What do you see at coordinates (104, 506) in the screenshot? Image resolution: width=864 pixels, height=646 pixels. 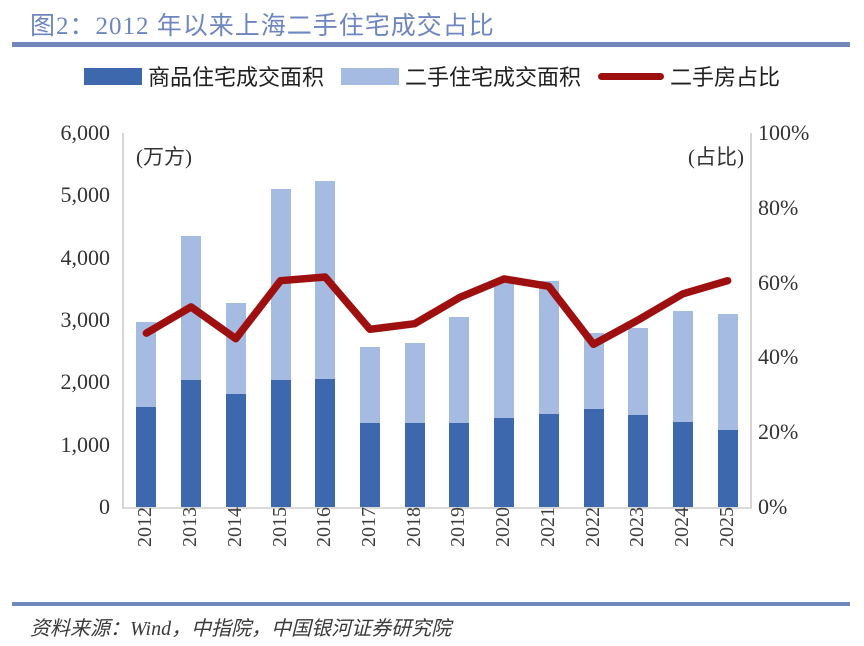 I see `left-axis-tick: 0` at bounding box center [104, 506].